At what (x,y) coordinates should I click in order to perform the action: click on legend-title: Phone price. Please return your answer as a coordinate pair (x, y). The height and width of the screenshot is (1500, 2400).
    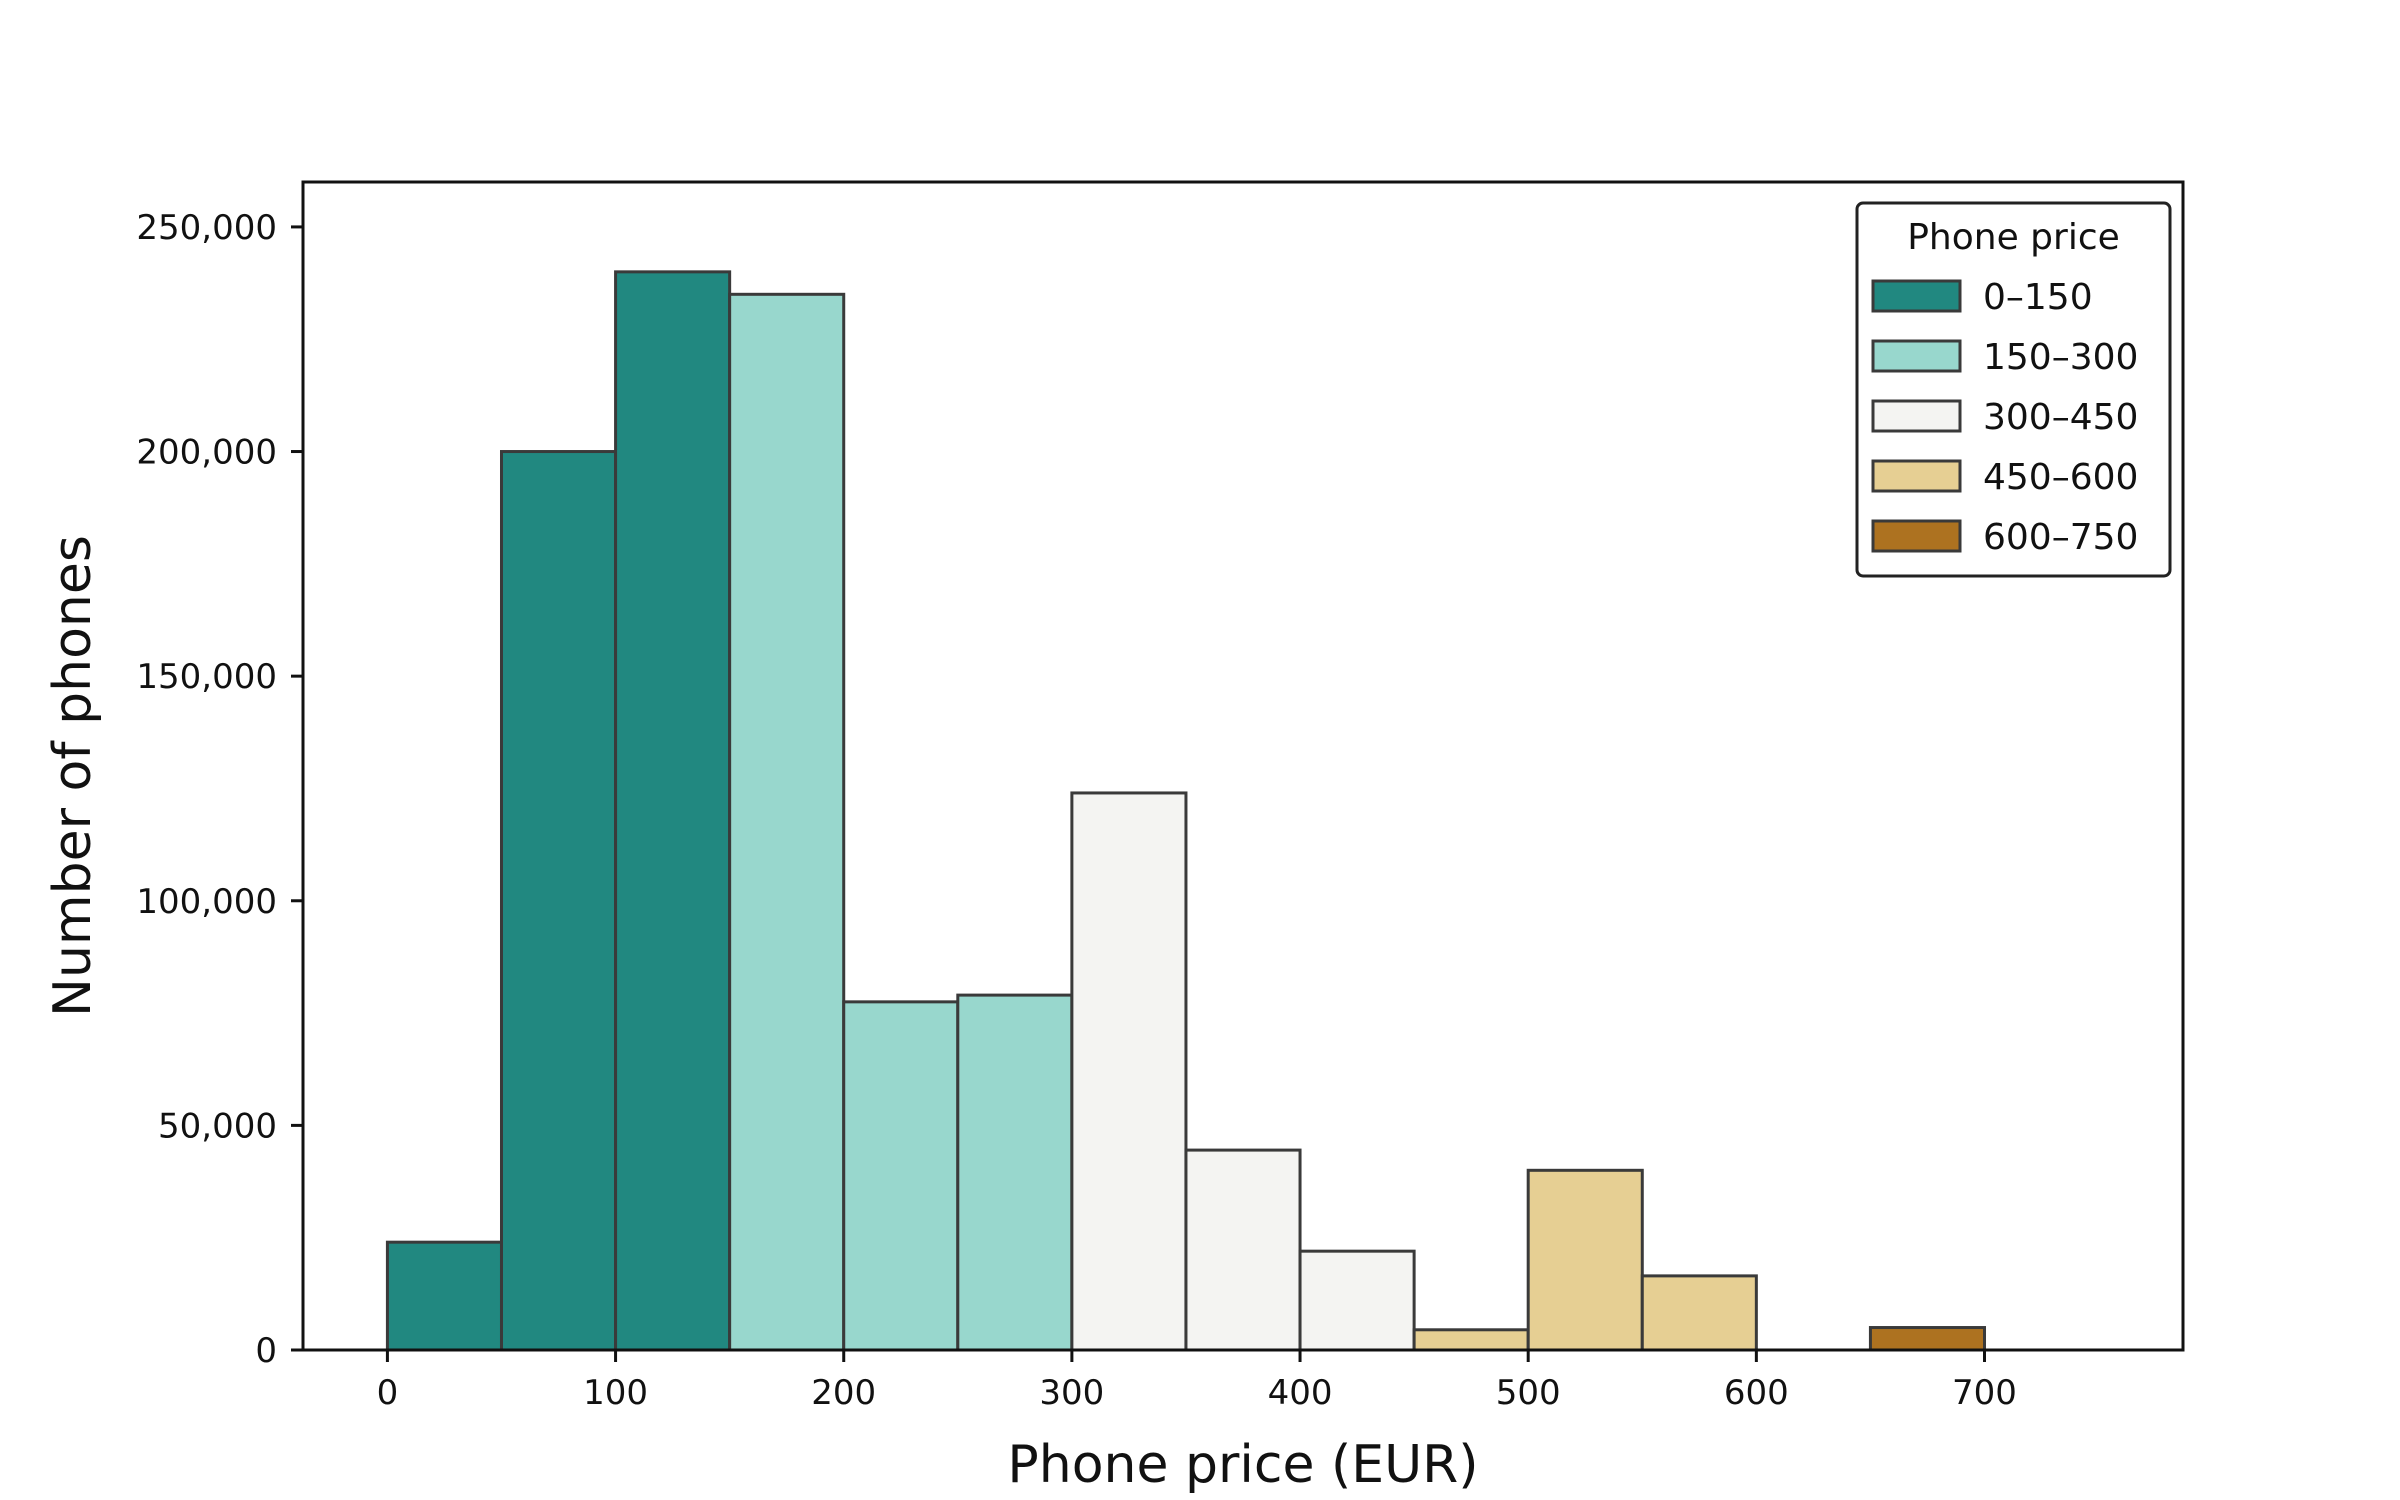
    Looking at the image, I should click on (2013, 237).